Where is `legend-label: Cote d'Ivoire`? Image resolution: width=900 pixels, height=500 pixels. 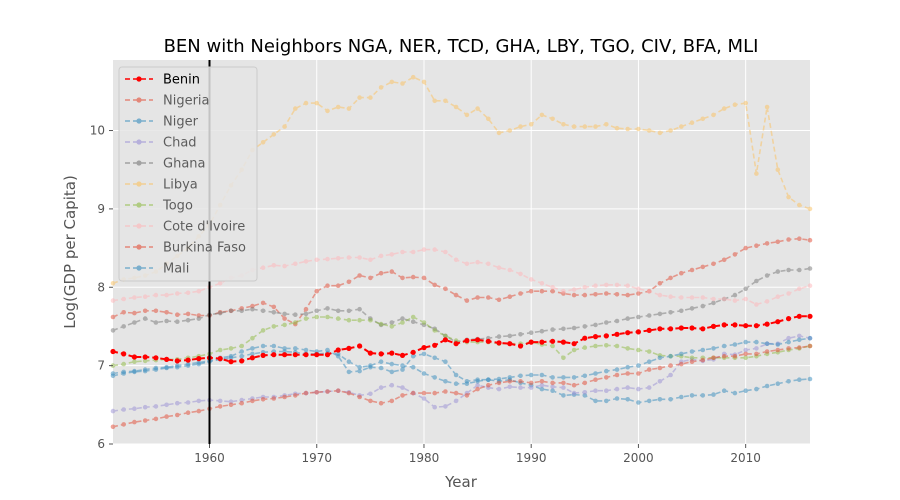
legend-label: Cote d'Ivoire is located at coordinates (204, 227).